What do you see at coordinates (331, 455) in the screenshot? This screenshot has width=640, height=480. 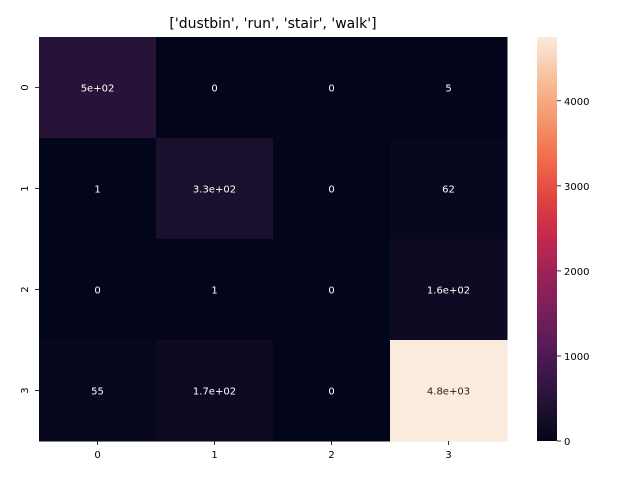 I see `x-tick-label-2: 2` at bounding box center [331, 455].